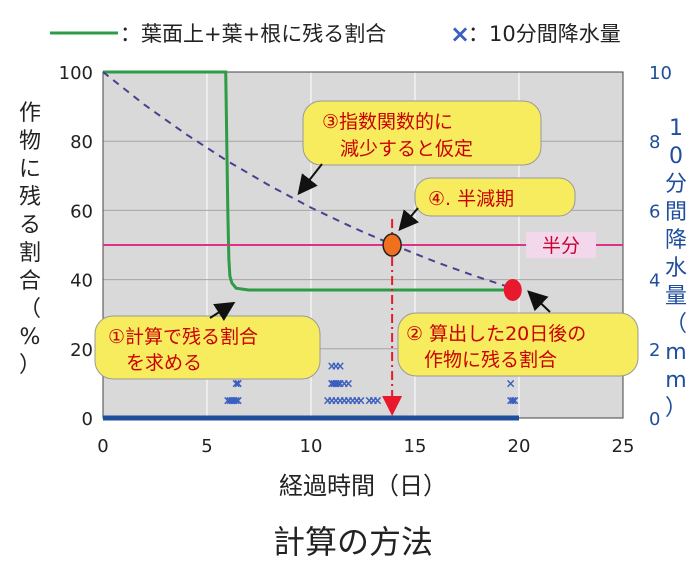 The image size is (700, 576). I want to click on x-tick-label: 10, so click(311, 446).